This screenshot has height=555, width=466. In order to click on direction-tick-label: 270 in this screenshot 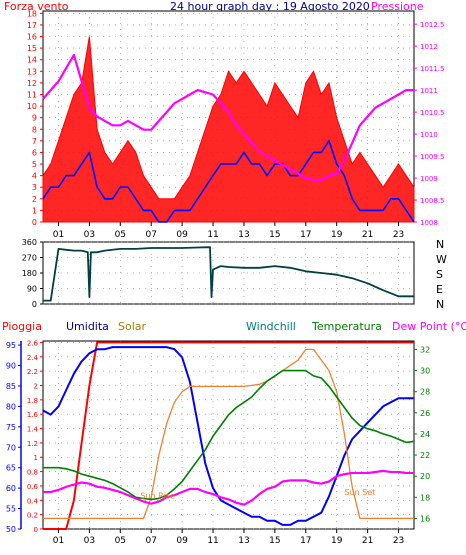, I will do `click(29, 258)`.